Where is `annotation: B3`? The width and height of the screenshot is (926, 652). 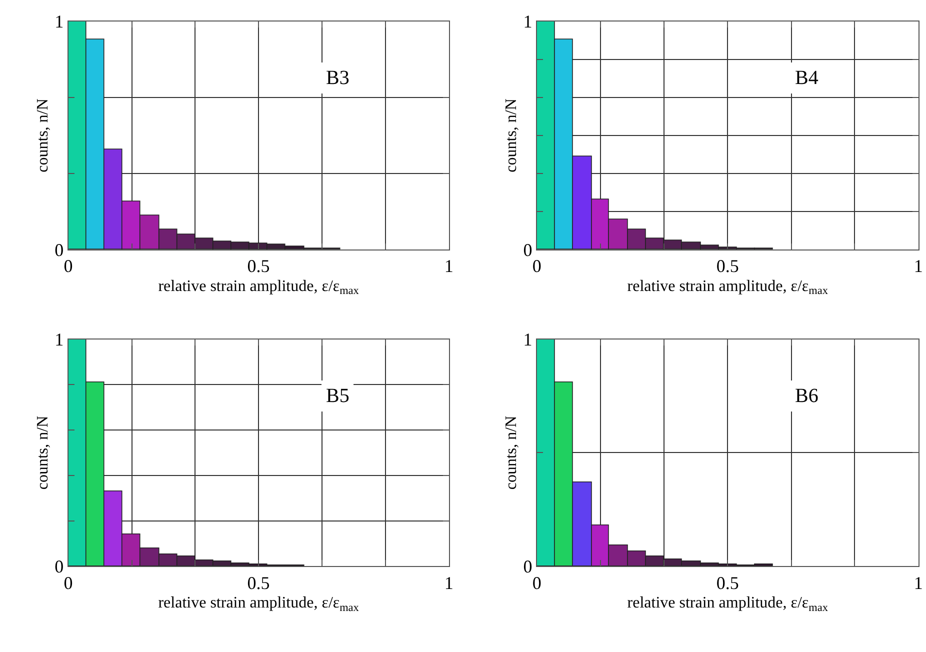 annotation: B3 is located at coordinates (338, 78).